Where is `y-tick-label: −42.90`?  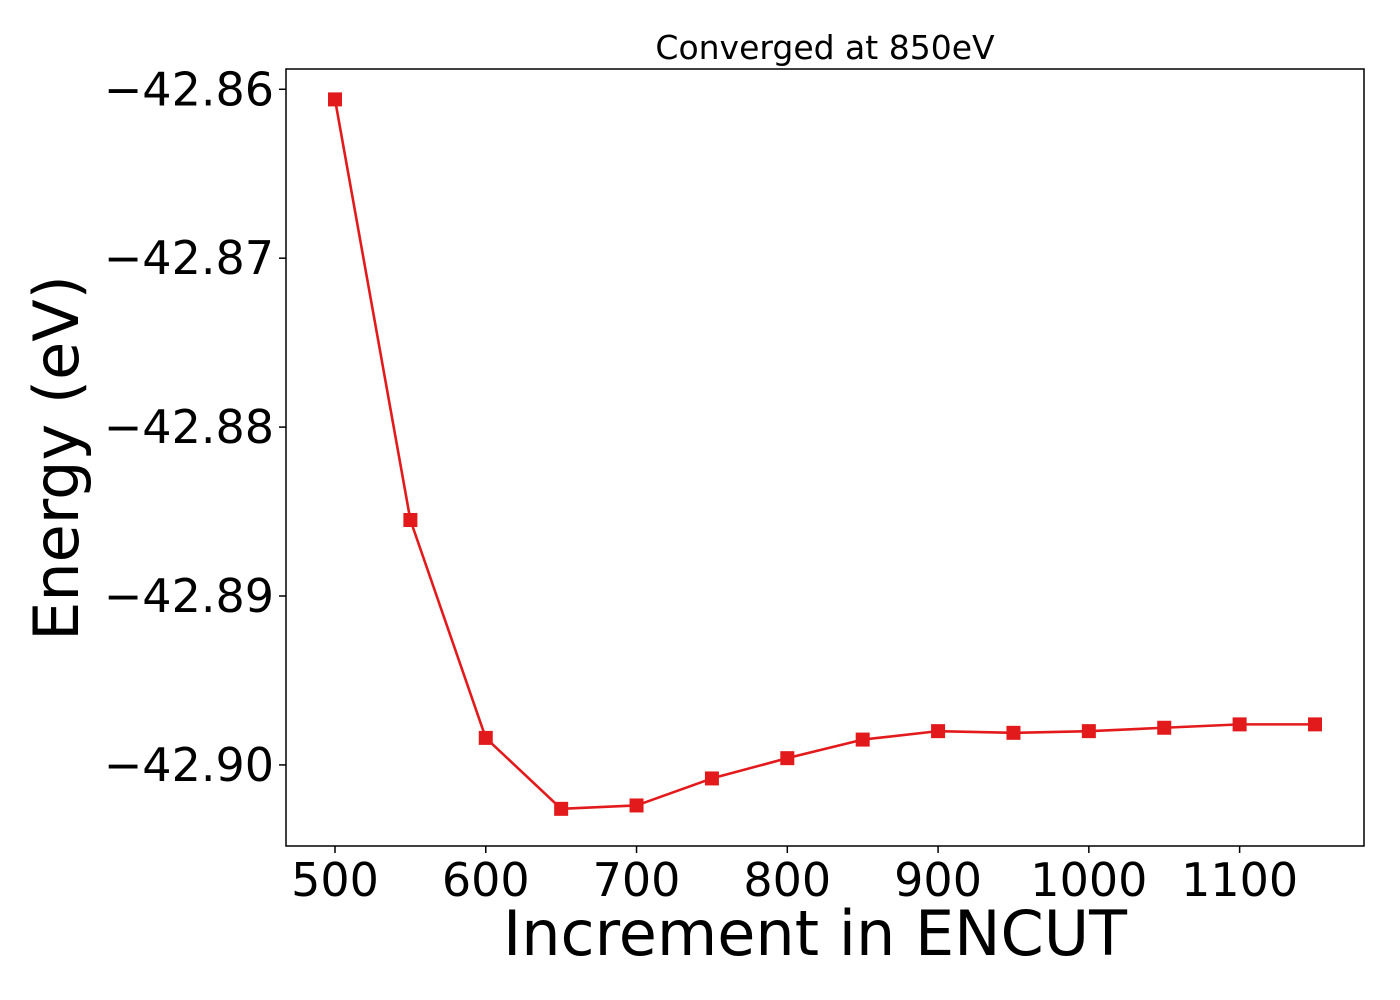 y-tick-label: −42.90 is located at coordinates (189, 765).